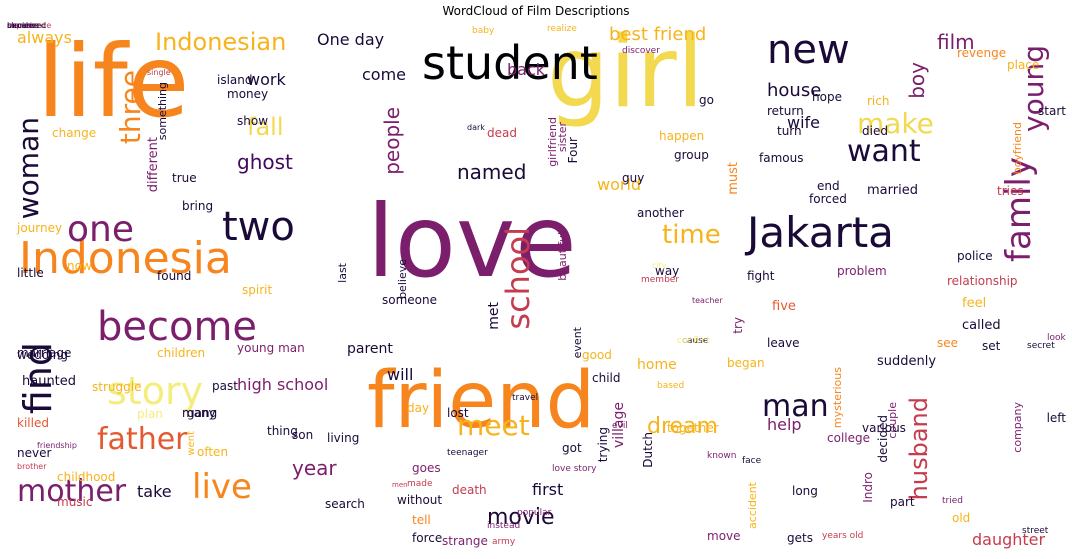  Describe the element at coordinates (733, 178) in the screenshot. I see `word-must: must` at that location.